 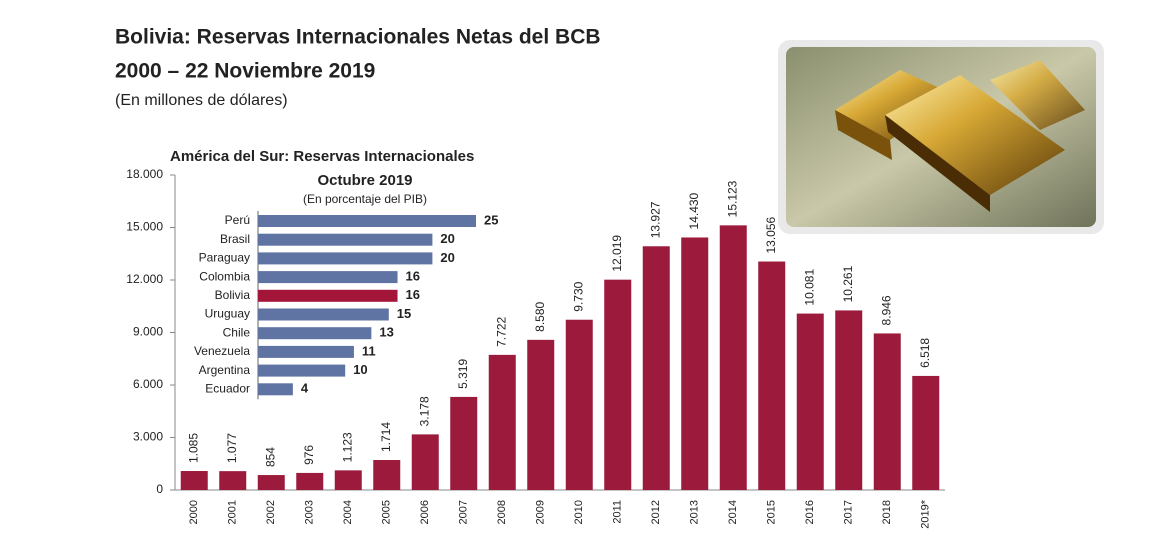 What do you see at coordinates (655, 219) in the screenshot?
I see `value-label: 13.927` at bounding box center [655, 219].